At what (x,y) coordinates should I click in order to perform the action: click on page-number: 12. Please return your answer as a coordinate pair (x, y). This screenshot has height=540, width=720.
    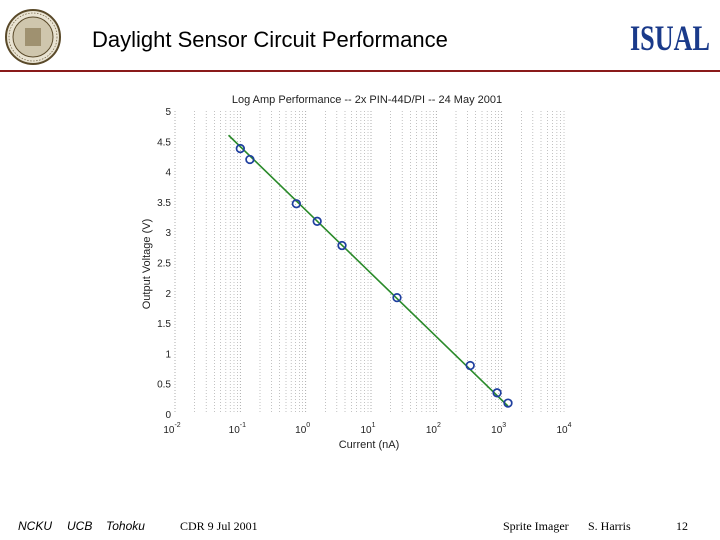
    Looking at the image, I should click on (682, 526).